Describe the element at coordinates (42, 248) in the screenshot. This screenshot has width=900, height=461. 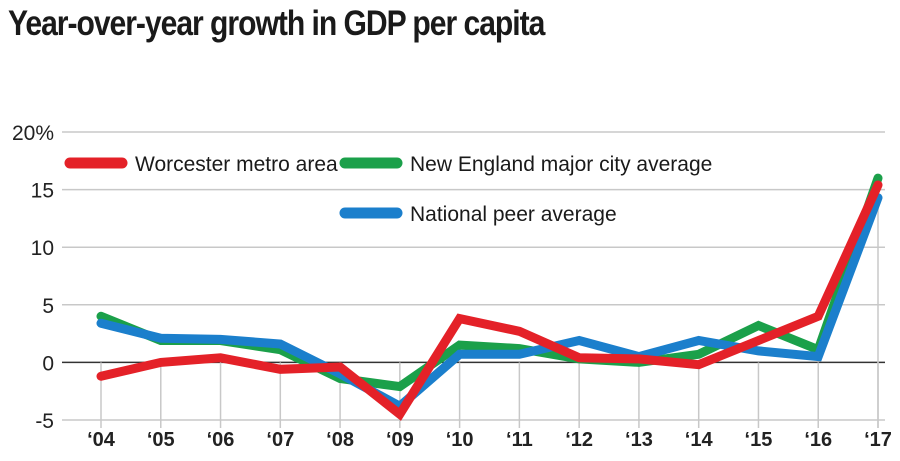
I see `y-tick-label: 10` at that location.